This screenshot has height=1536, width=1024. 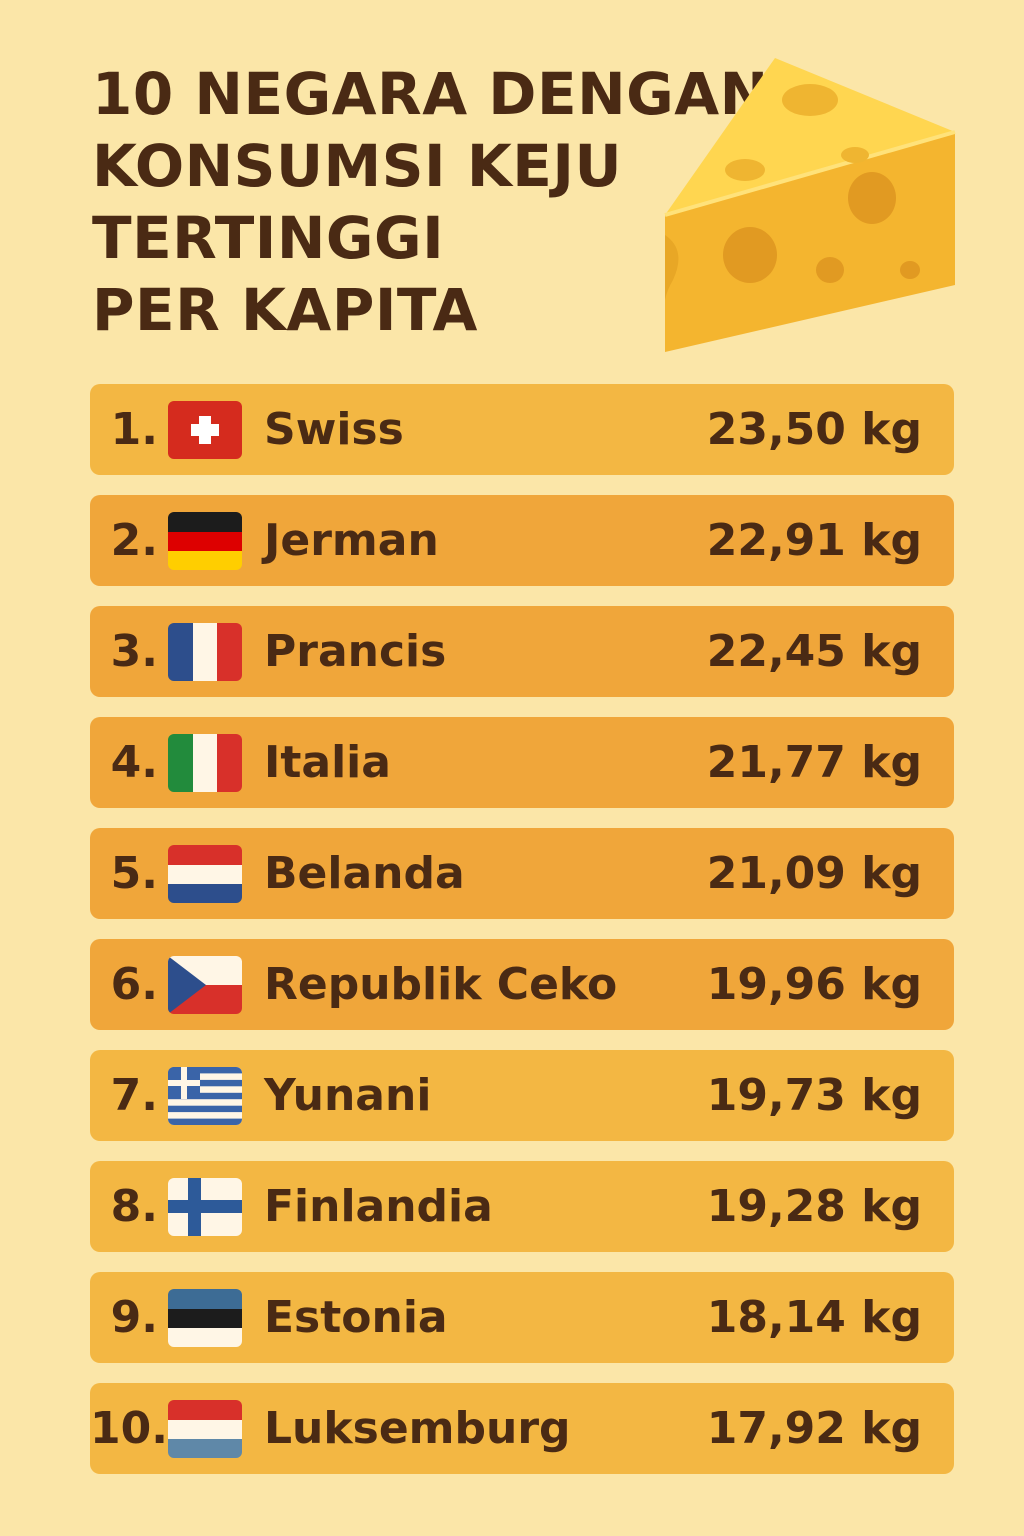 What do you see at coordinates (417, 1428) in the screenshot?
I see `country-name: Luksemburg` at bounding box center [417, 1428].